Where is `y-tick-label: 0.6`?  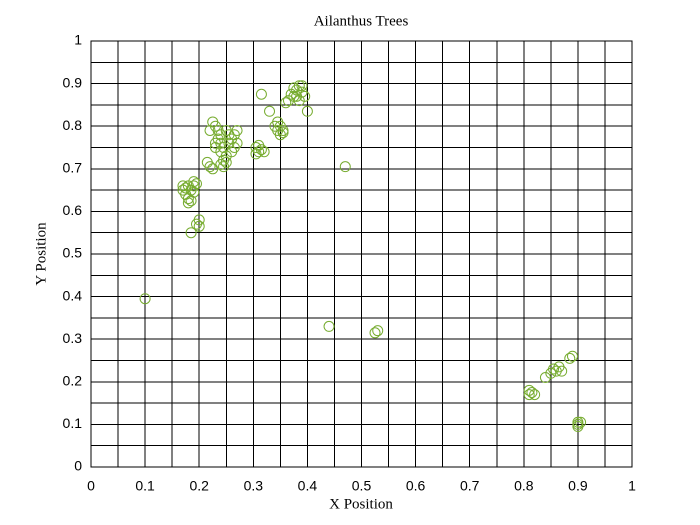 y-tick-label: 0.6 is located at coordinates (73, 210).